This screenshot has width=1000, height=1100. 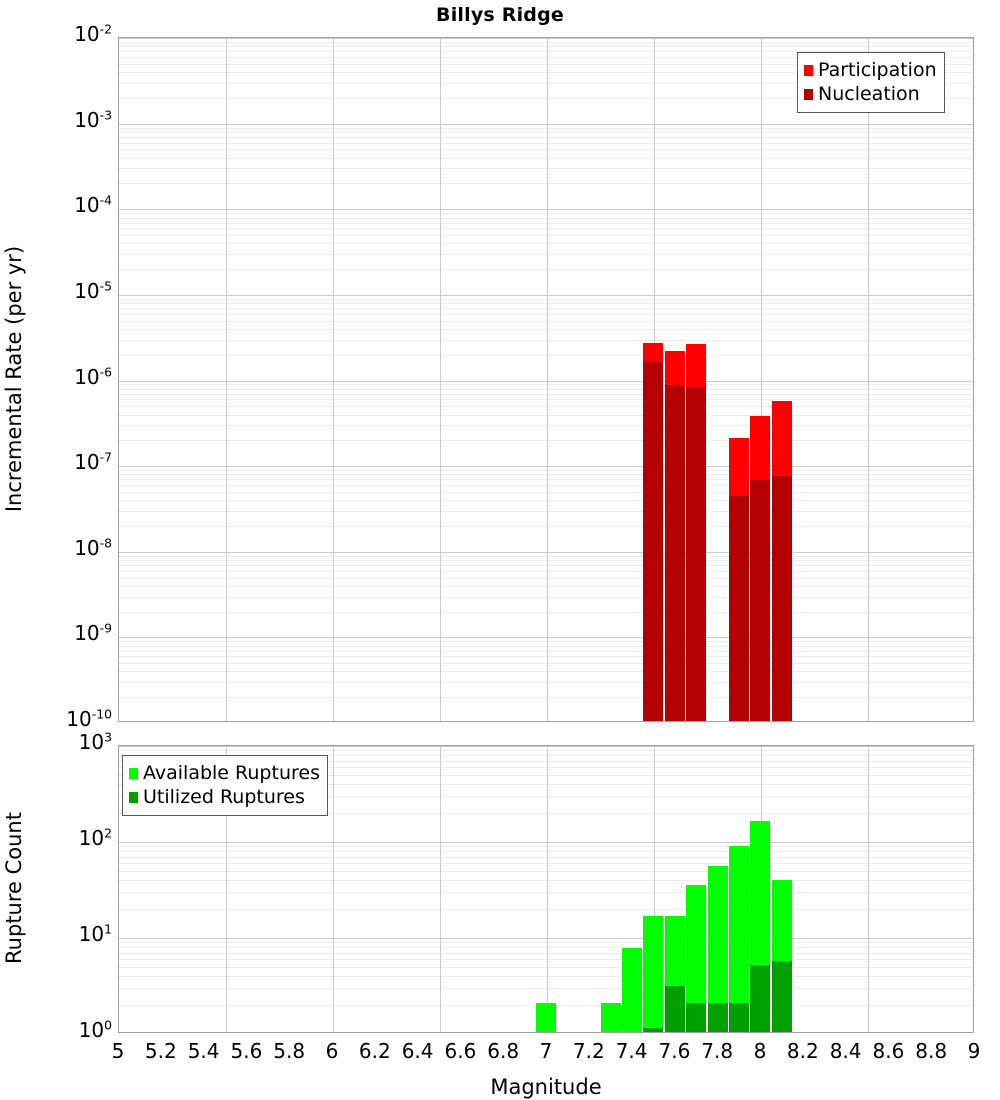 I want to click on y-axis-tick-label: 10⁻⁵, so click(x=93, y=290).